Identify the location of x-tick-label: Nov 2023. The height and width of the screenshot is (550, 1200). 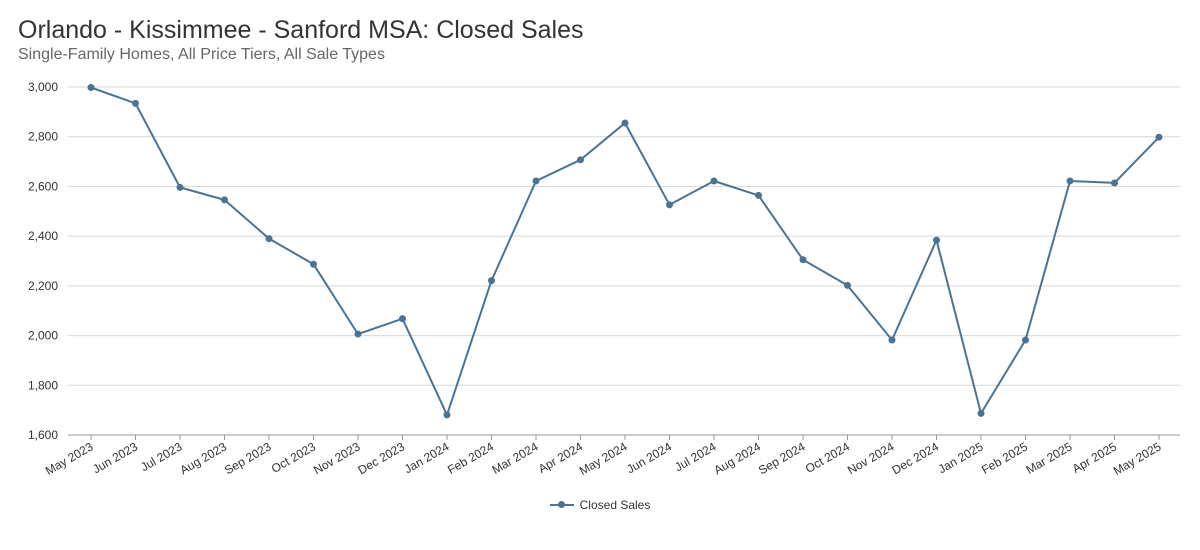
(337, 458).